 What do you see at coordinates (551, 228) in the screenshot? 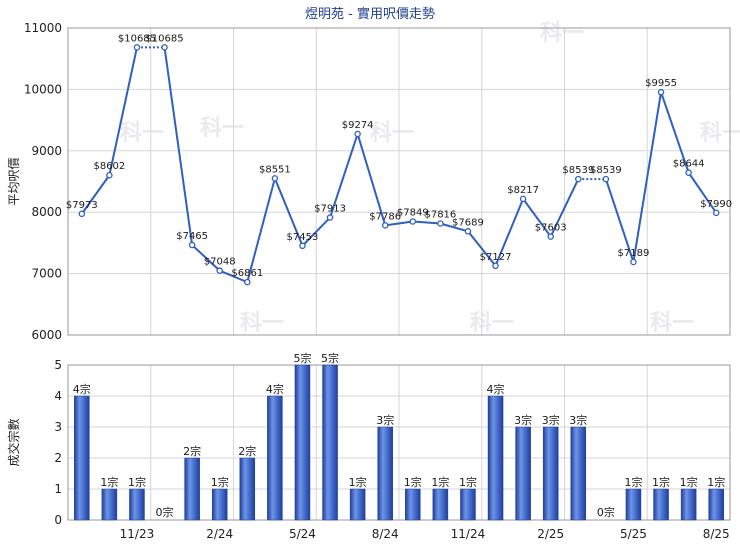
I see `data-label: $7603` at bounding box center [551, 228].